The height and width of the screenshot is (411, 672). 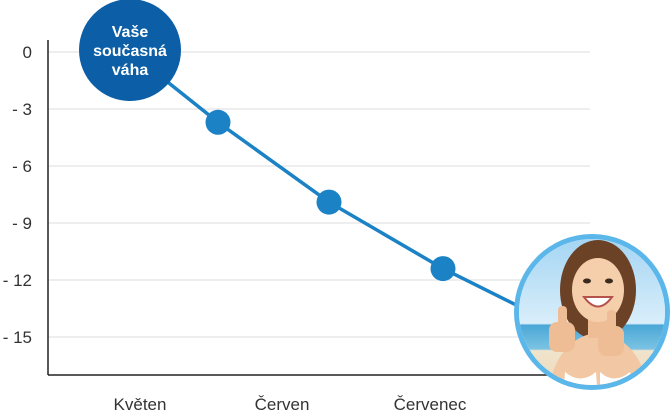 I want to click on y-tick-label: - 3, so click(x=22, y=109).